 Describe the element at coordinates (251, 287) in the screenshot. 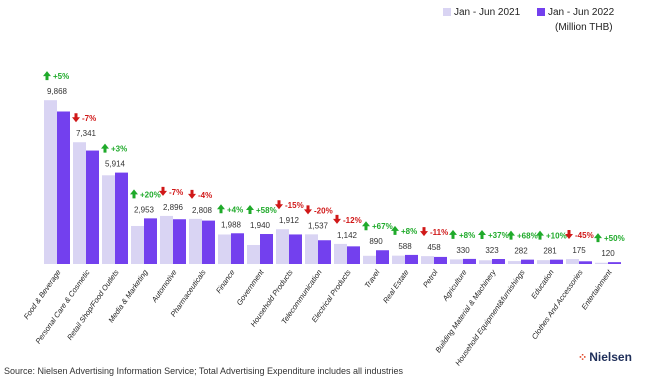

I see `category-label: Government` at that location.